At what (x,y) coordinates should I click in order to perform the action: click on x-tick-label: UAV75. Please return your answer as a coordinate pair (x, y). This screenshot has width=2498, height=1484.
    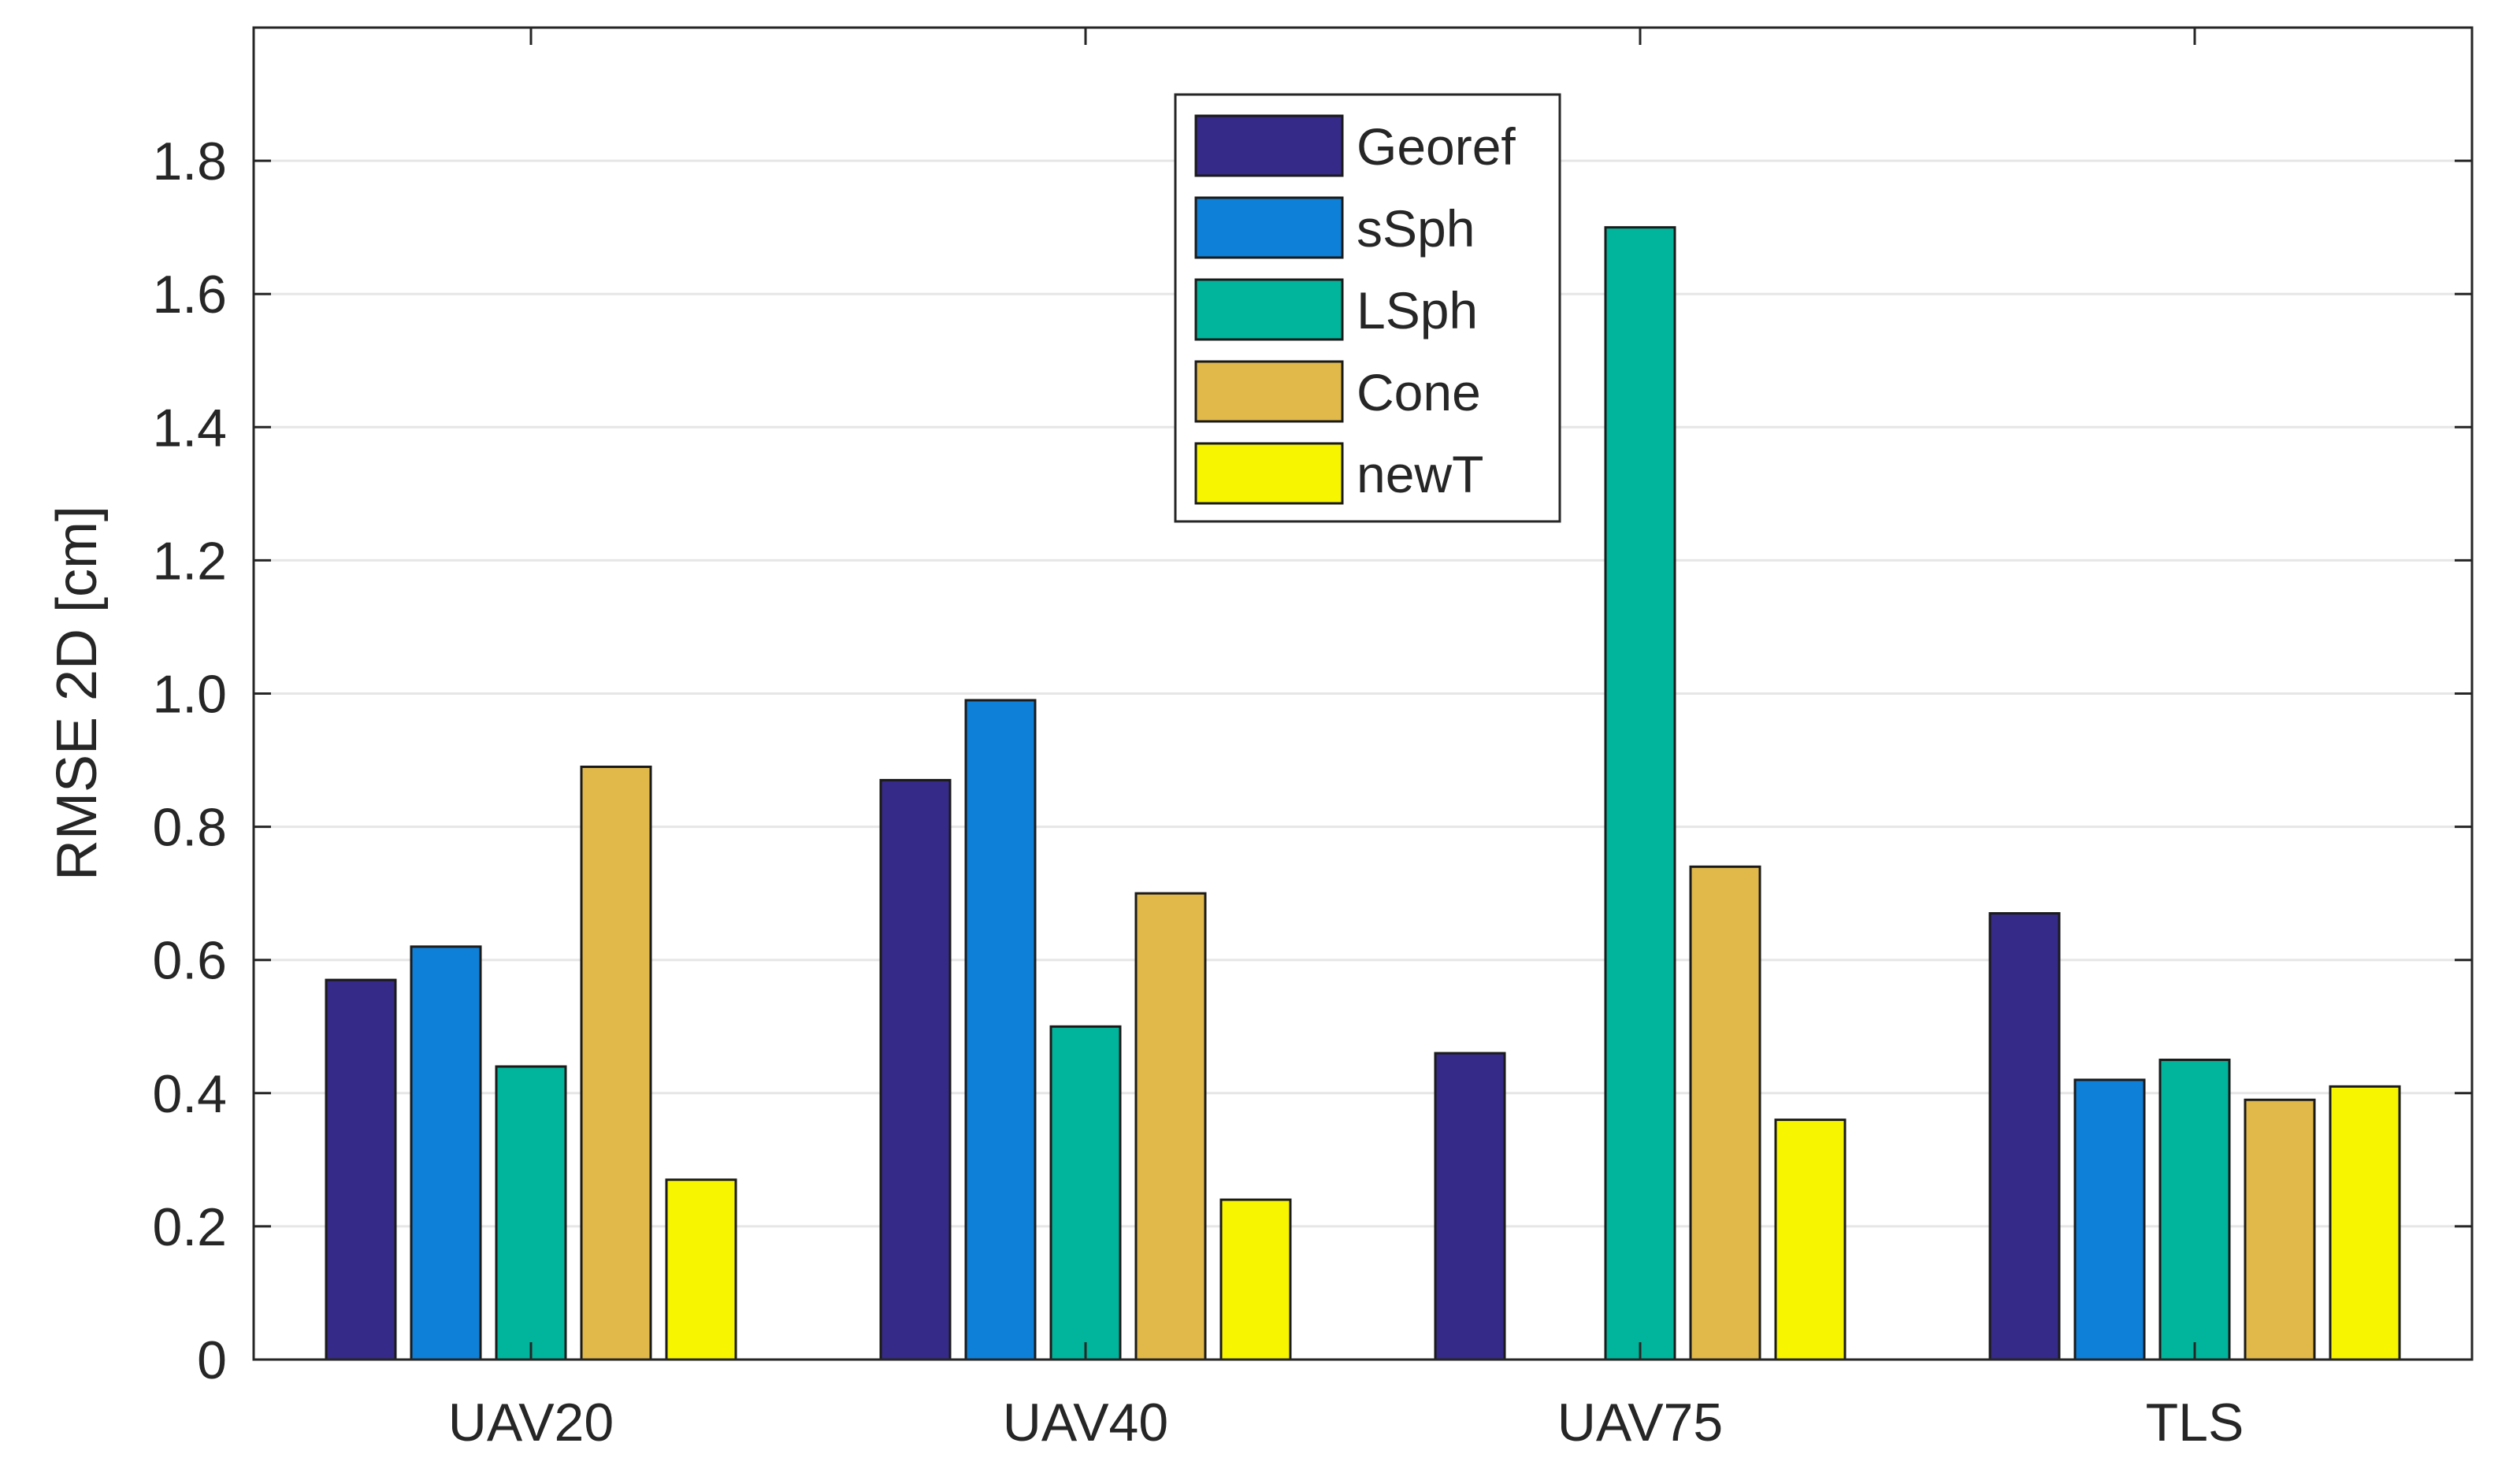
    Looking at the image, I should click on (1640, 1422).